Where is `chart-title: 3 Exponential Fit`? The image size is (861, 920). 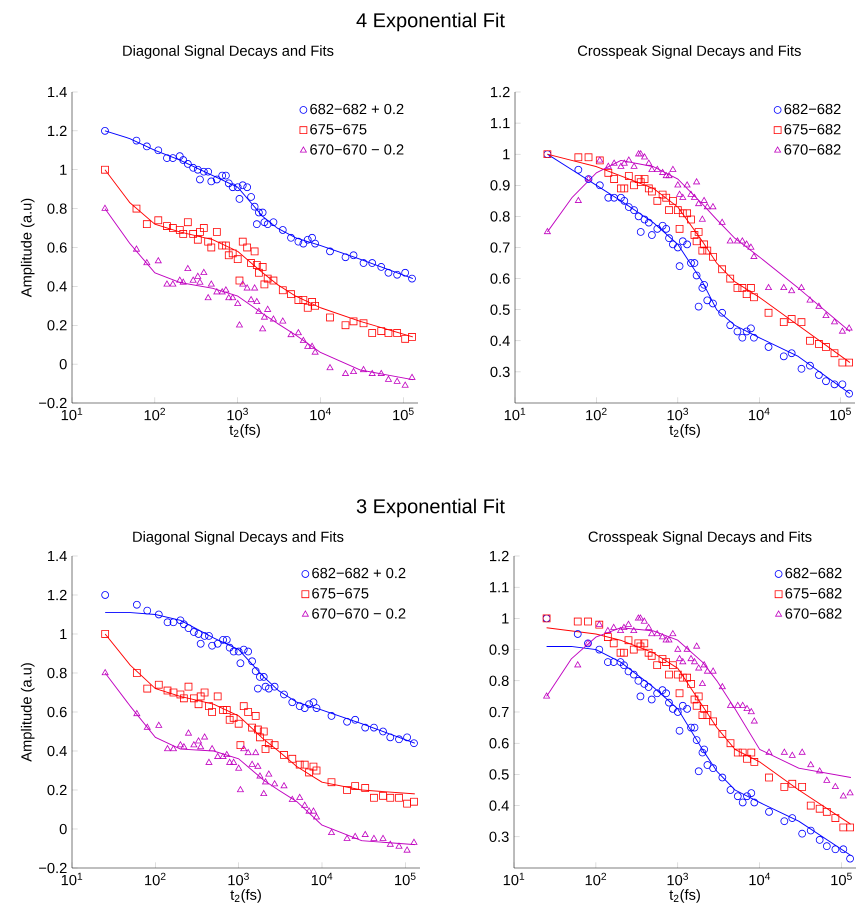
chart-title: 3 Exponential Fit is located at coordinates (430, 508).